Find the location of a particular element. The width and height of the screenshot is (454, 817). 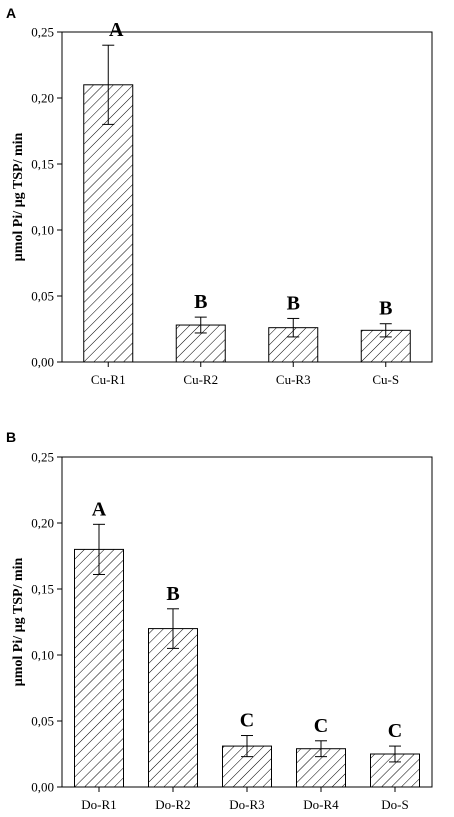

x-tick-label: Cu-R2 is located at coordinates (200, 379).